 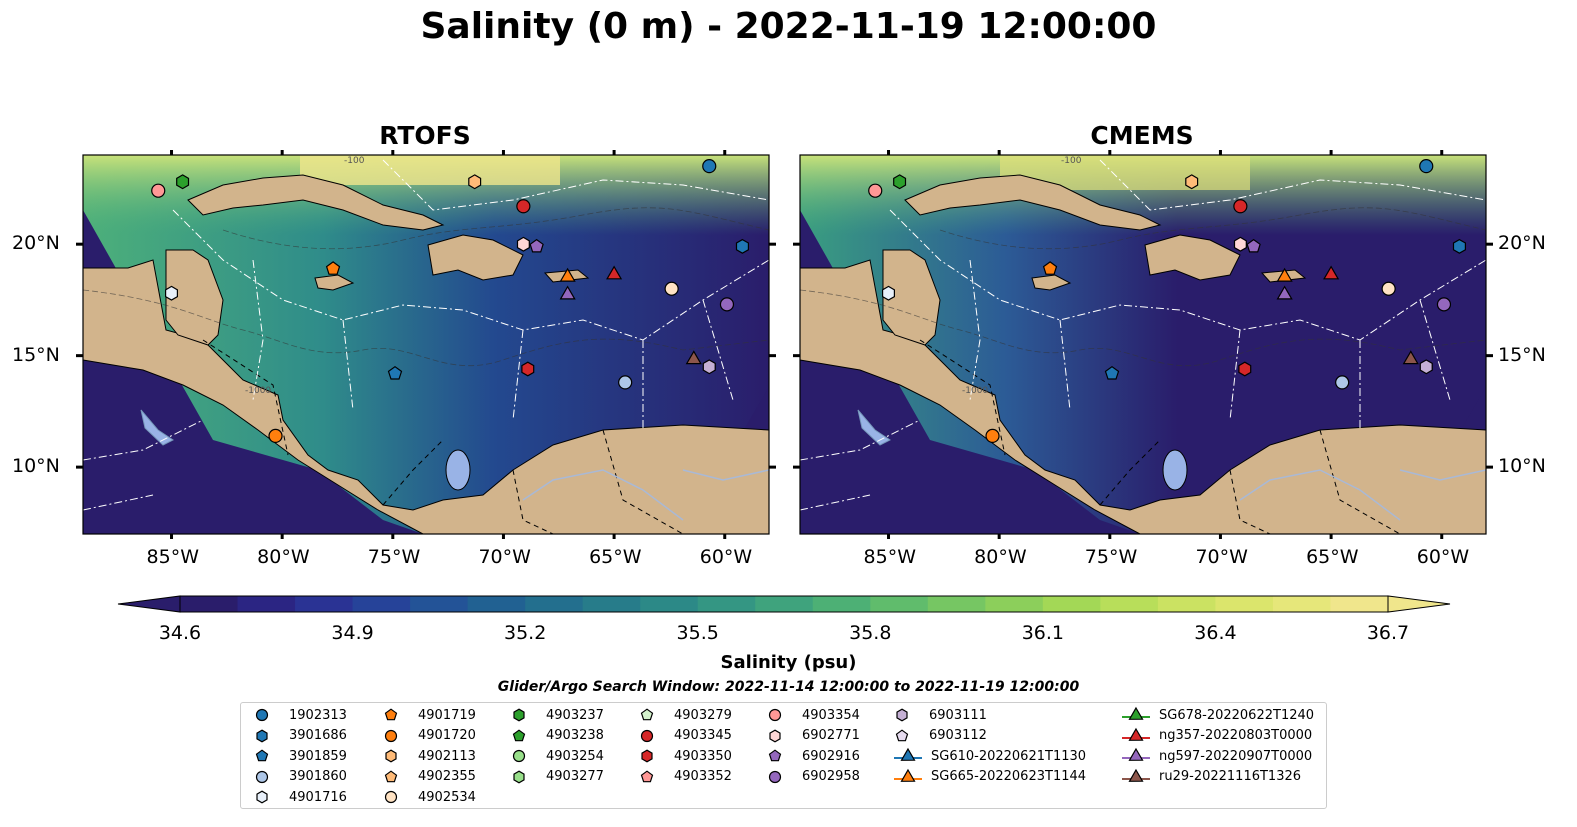 I want to click on legend-item: 4903277, so click(x=557, y=777).